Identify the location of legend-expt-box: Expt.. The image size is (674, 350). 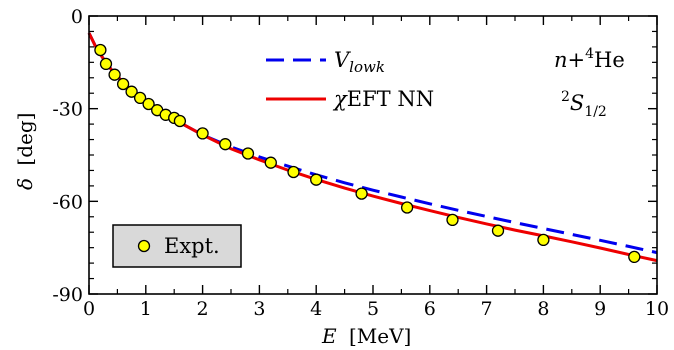
(177, 246).